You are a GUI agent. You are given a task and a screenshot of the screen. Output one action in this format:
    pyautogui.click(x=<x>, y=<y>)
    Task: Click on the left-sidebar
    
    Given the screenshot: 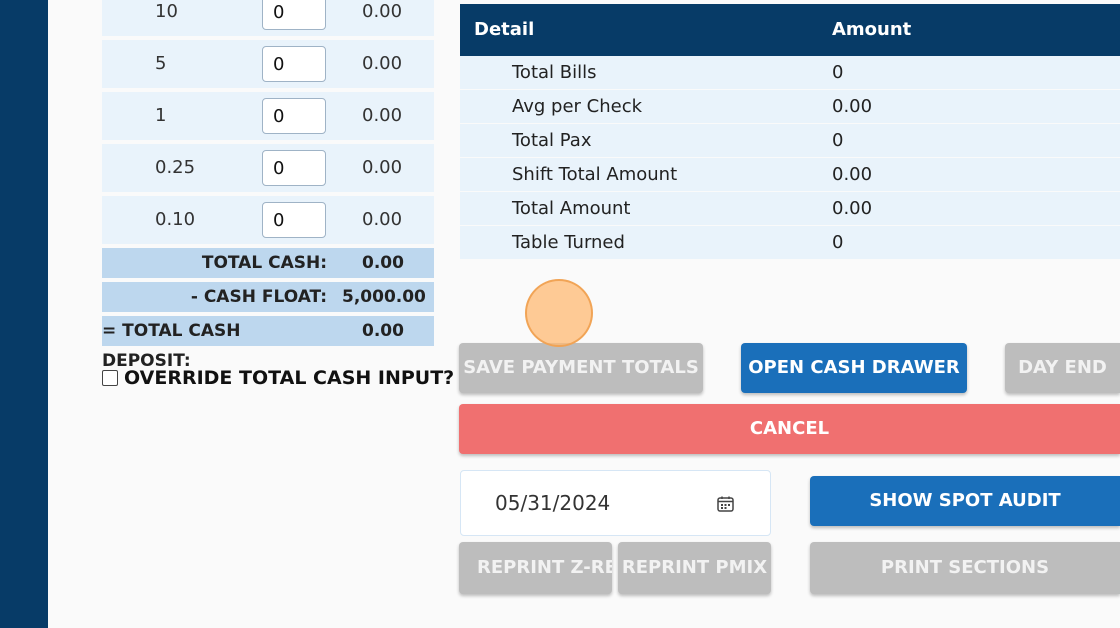 What is the action you would take?
    pyautogui.click(x=24, y=314)
    